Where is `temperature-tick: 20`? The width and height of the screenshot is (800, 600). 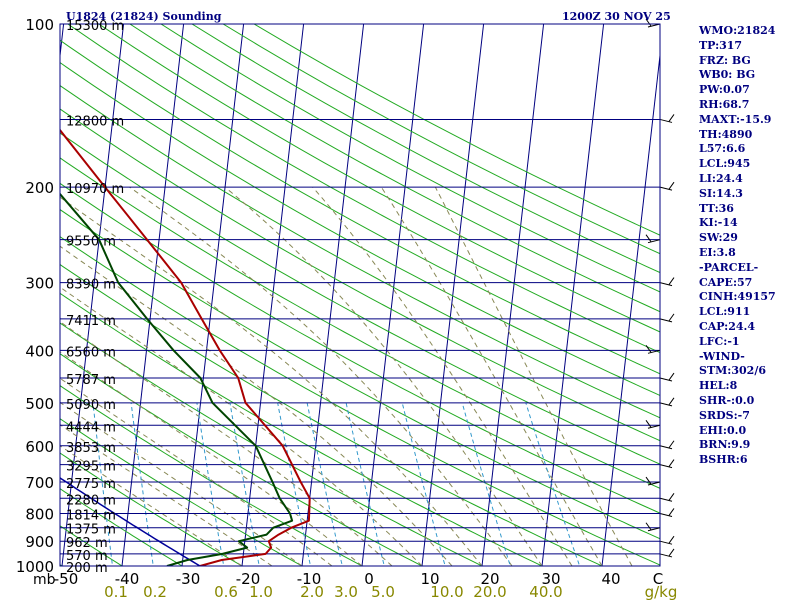 temperature-tick: 20 is located at coordinates (489, 579).